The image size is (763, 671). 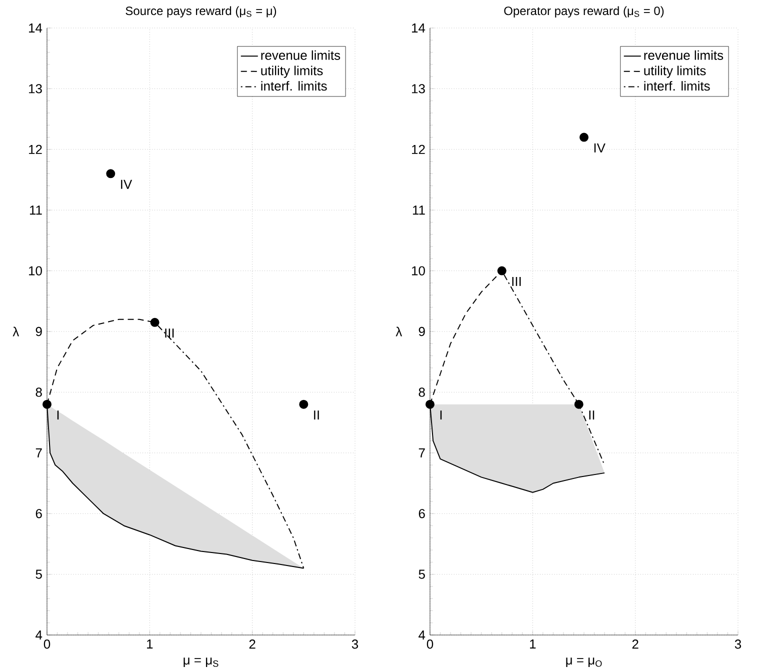 What do you see at coordinates (201, 12) in the screenshot?
I see `chart-title: Source pays reward (μ$_{S}$ = μ)` at bounding box center [201, 12].